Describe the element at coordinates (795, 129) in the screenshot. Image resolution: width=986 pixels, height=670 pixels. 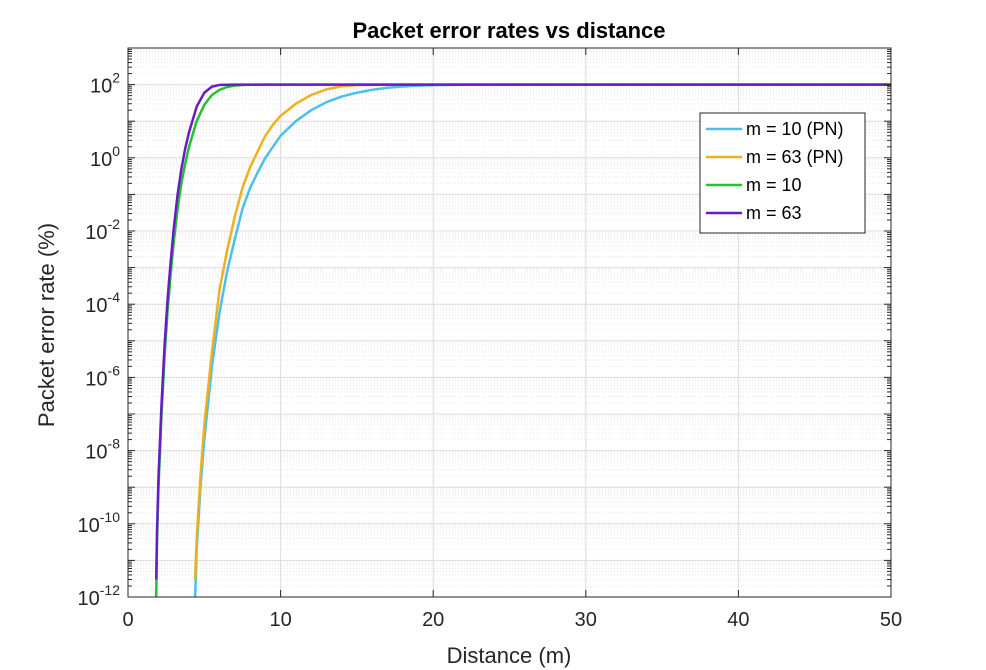
I see `legend-label-1: m = 10 (PN)` at that location.